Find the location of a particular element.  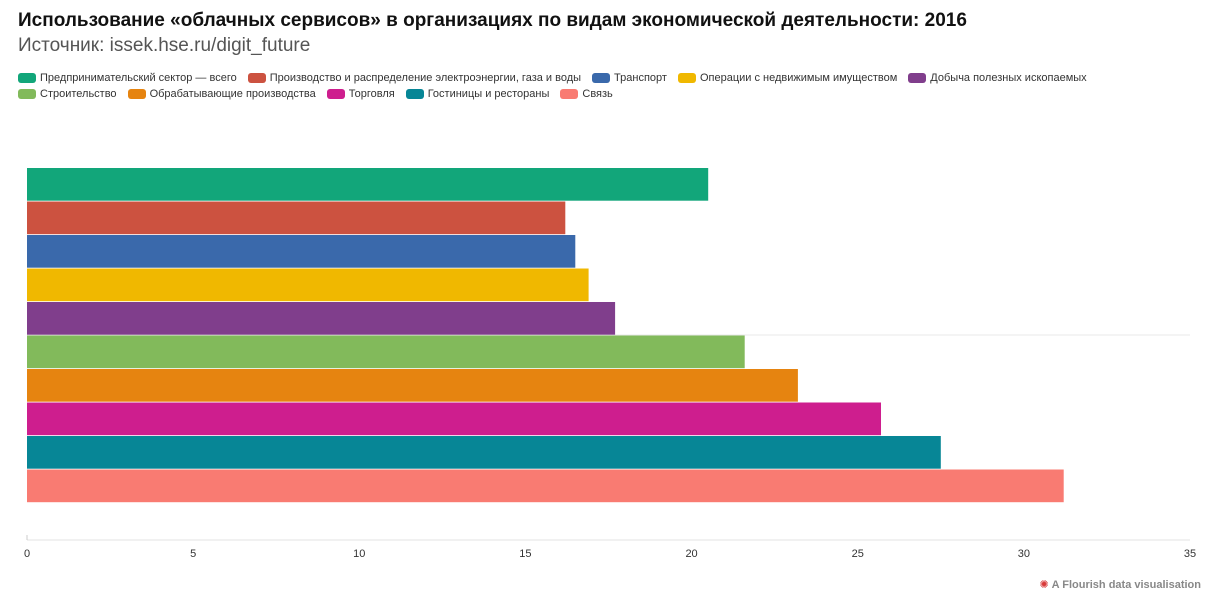

legend-item: Операции с недвижимым имуществом is located at coordinates (787, 78).